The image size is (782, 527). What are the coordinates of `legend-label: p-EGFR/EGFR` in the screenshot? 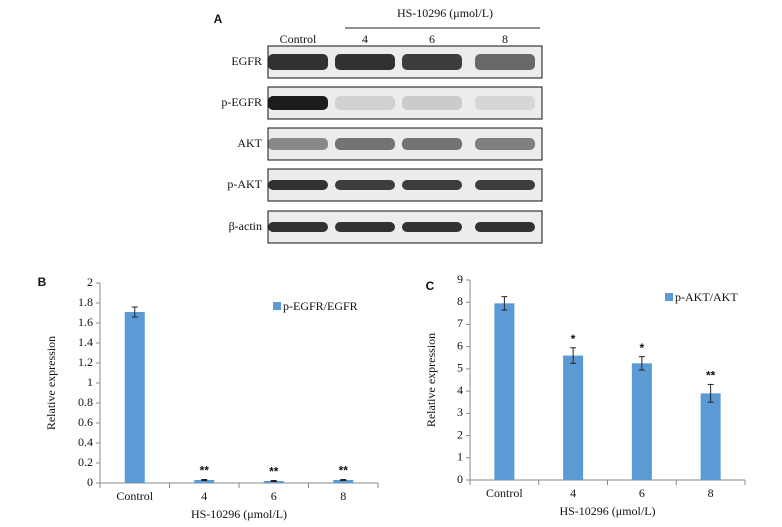 It's located at (320, 306).